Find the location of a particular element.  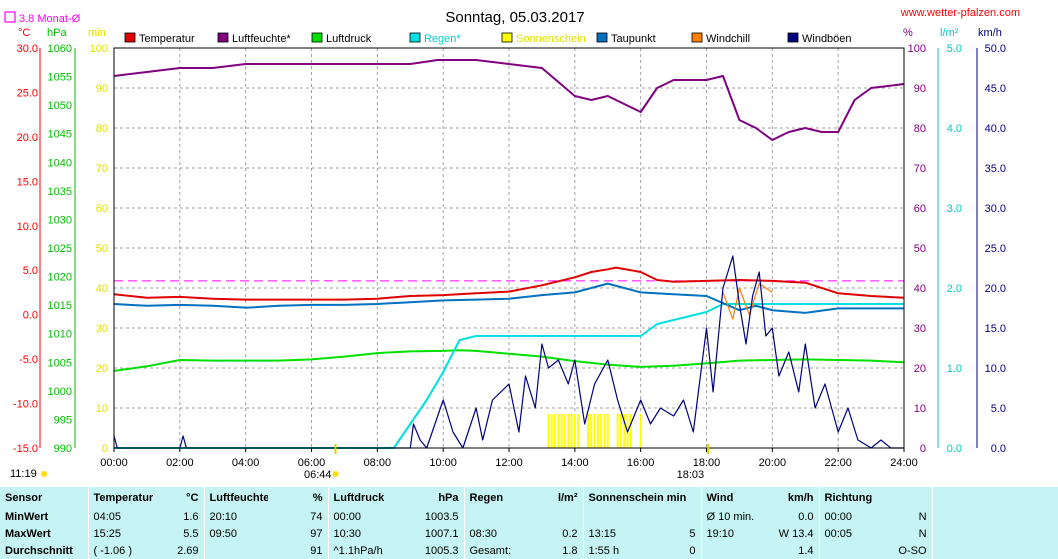

pressure-tick-label: 990 is located at coordinates (63, 449).